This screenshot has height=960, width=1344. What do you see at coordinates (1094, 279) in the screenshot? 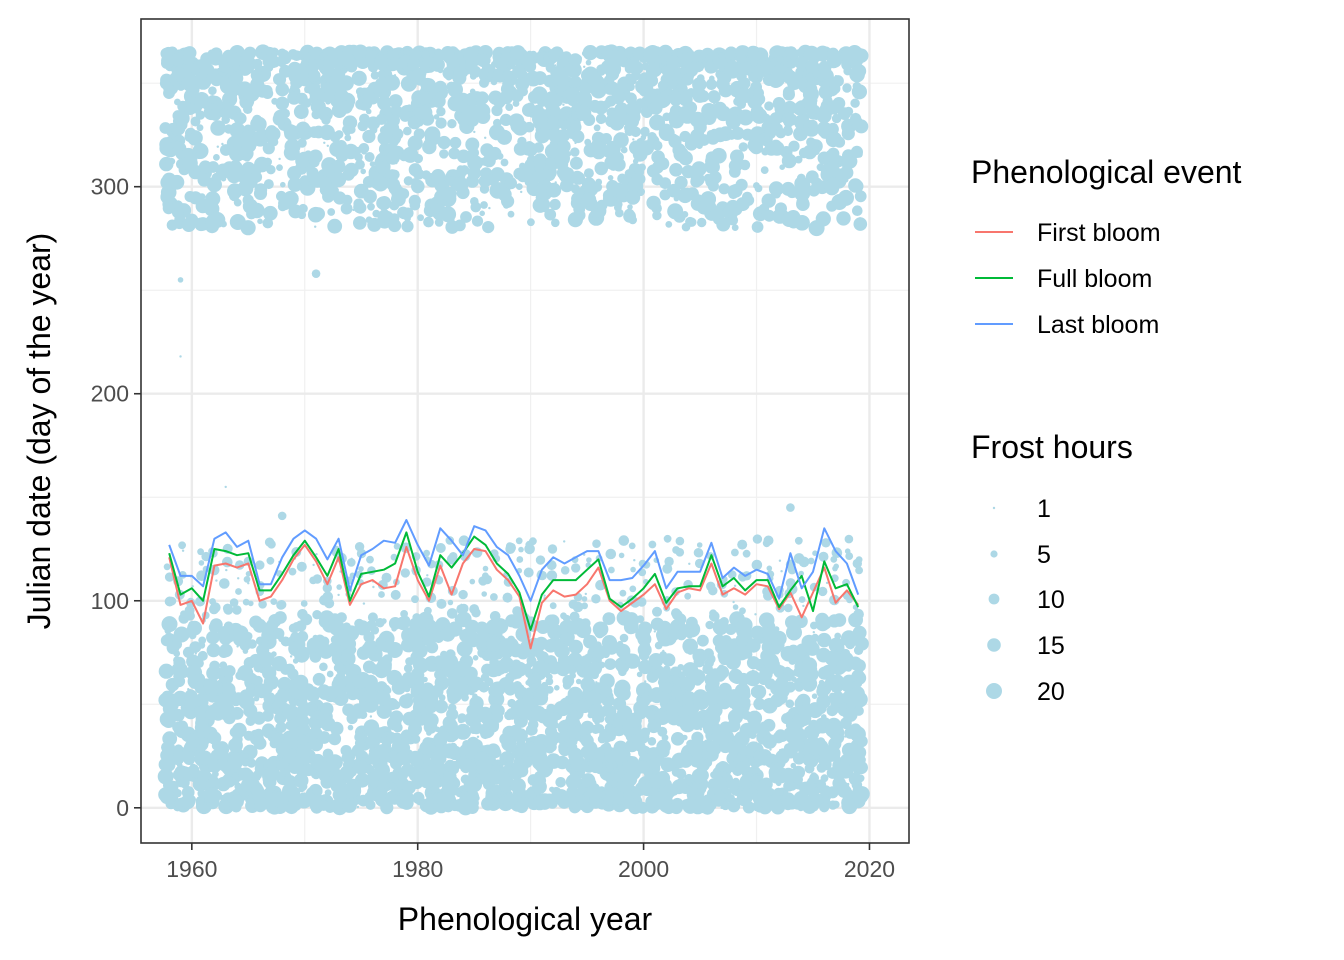
I see `legend-label-full-bloom: Full bloom` at bounding box center [1094, 279].